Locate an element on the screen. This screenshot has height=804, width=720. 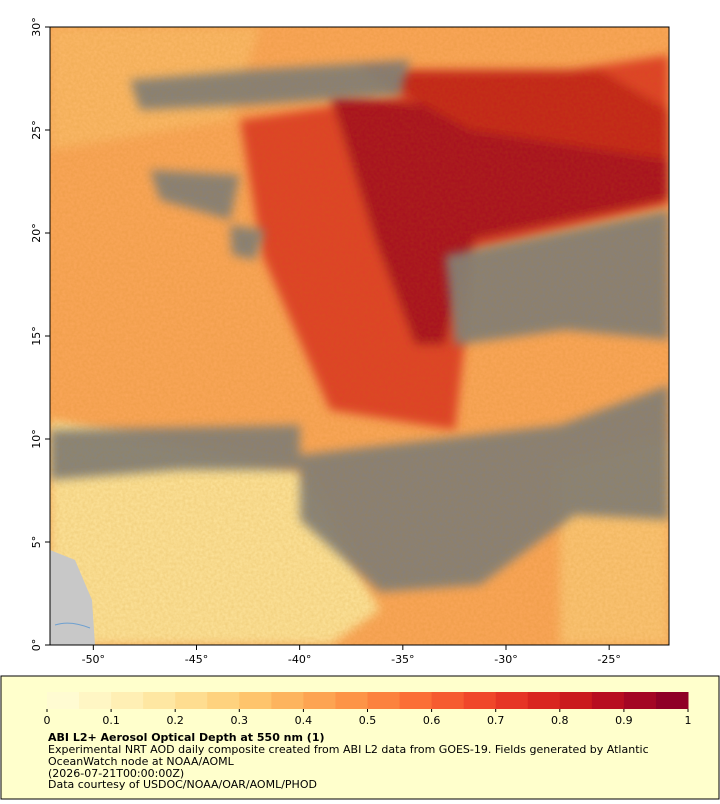
colorbar-tick-label: 0.9 is located at coordinates (624, 720).